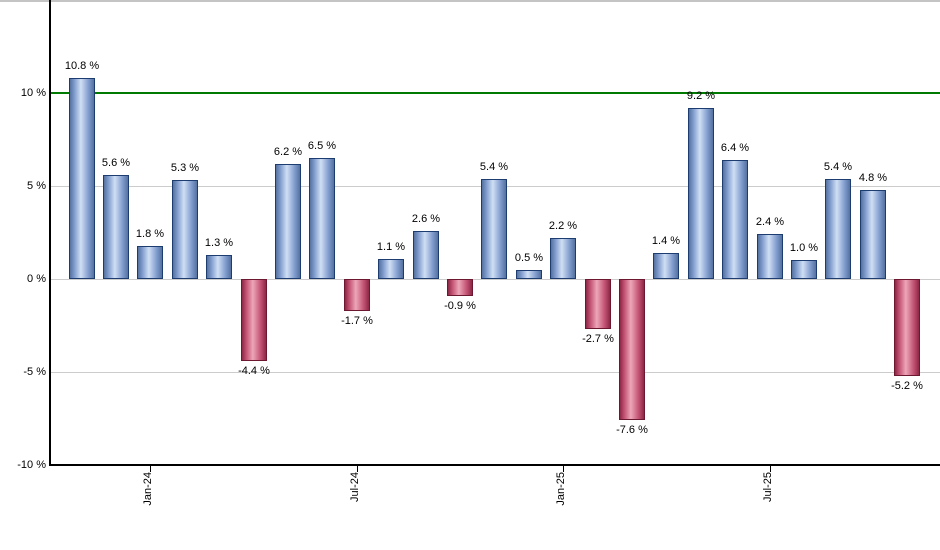 This screenshot has height=550, width=940. What do you see at coordinates (116, 163) in the screenshot?
I see `bar-value-label: 5.6 %` at bounding box center [116, 163].